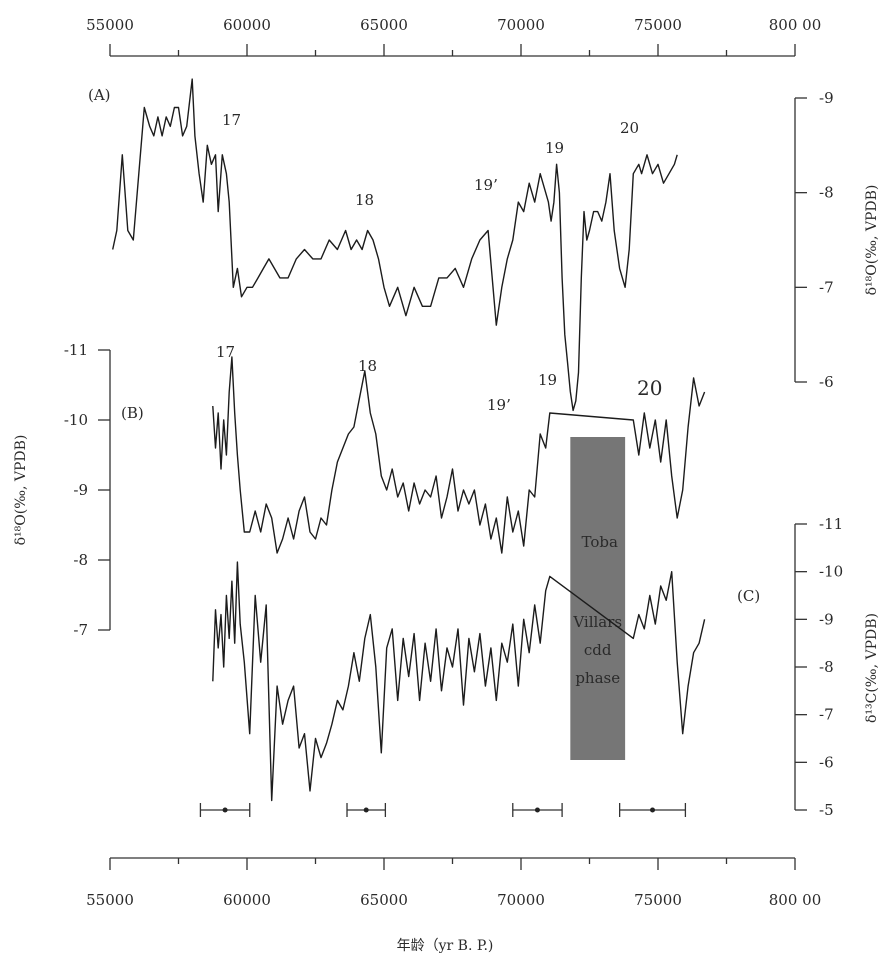  Describe the element at coordinates (247, 25) in the screenshot. I see `top-x-tick-label: 60000` at that location.